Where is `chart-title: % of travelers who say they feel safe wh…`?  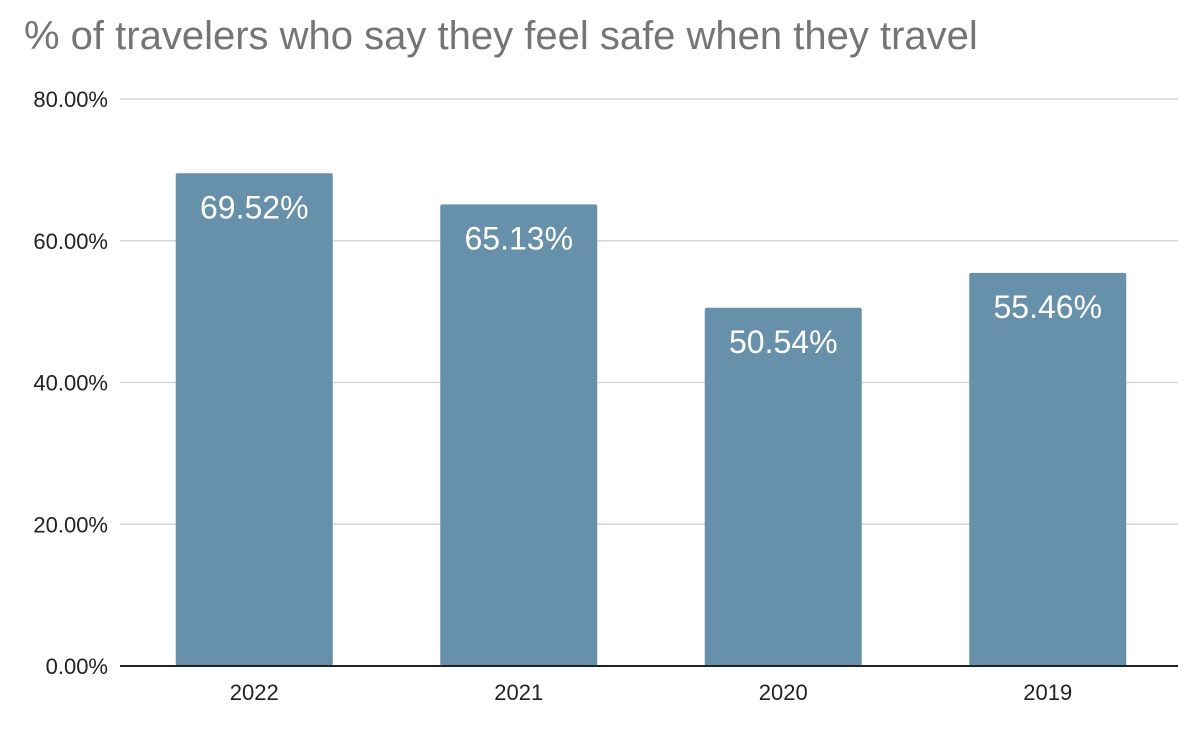
chart-title: % of travelers who say they feel safe wh… is located at coordinates (501, 36).